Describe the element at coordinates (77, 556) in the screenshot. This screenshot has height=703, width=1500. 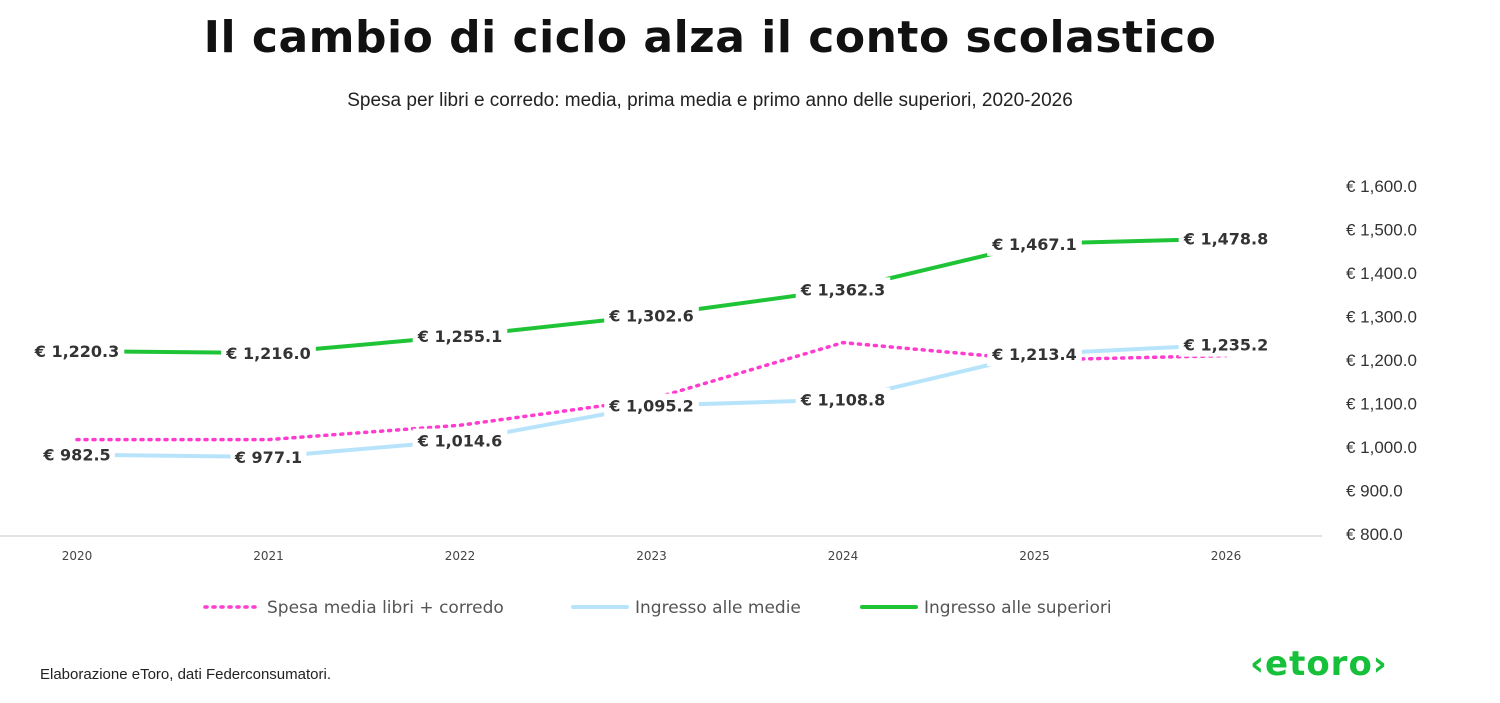
I see `x-tick-label: 2020` at that location.